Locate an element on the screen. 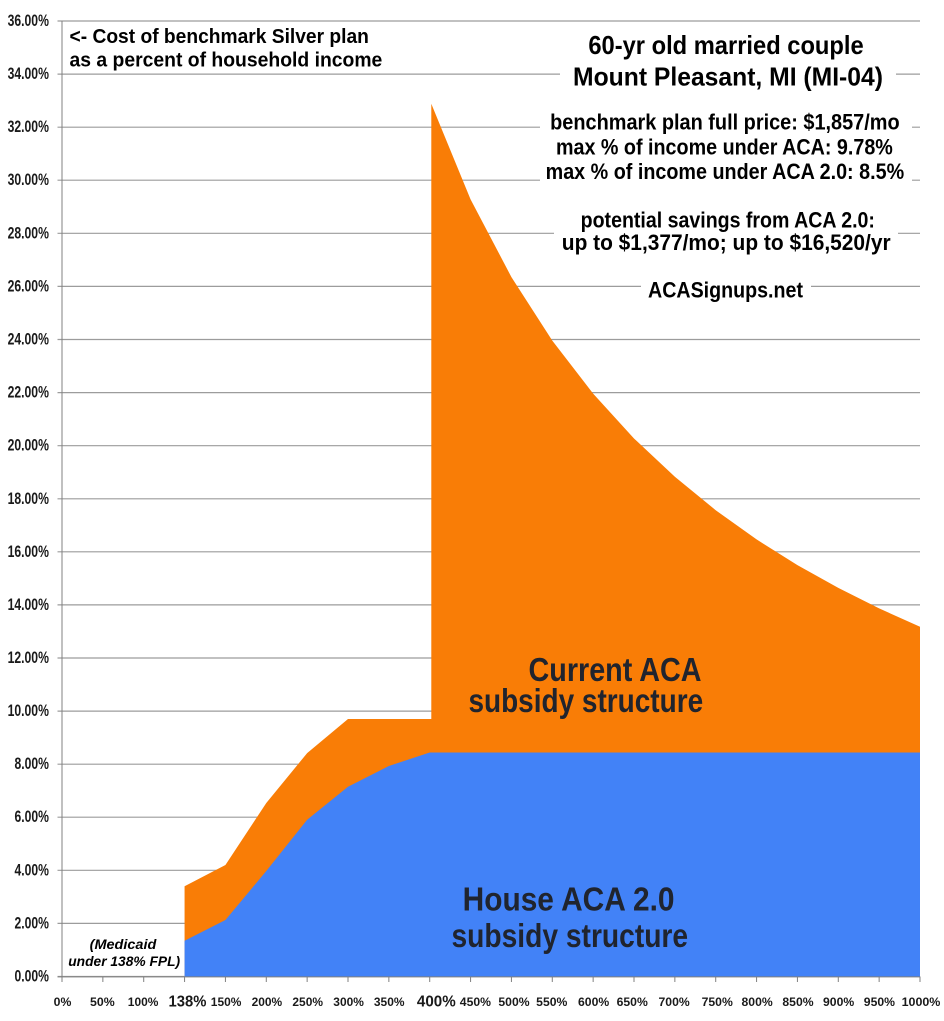 This screenshot has width=944, height=1021. svg-text: 6.00% is located at coordinates (32, 817).